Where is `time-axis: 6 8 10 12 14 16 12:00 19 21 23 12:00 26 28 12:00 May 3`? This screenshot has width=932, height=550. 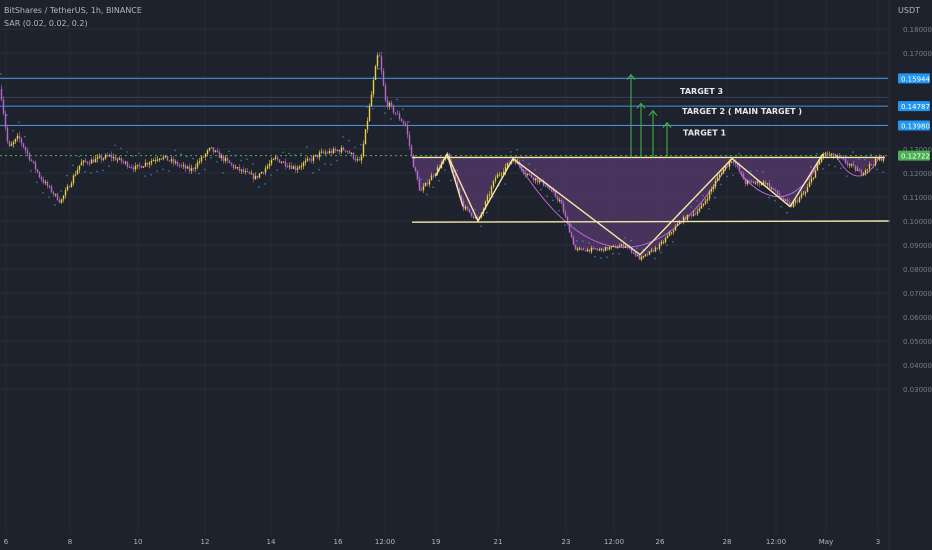 time-axis: 6 8 10 12 14 16 12:00 19 21 23 12:00 26 28 12:00 May 3 is located at coordinates (442, 542).